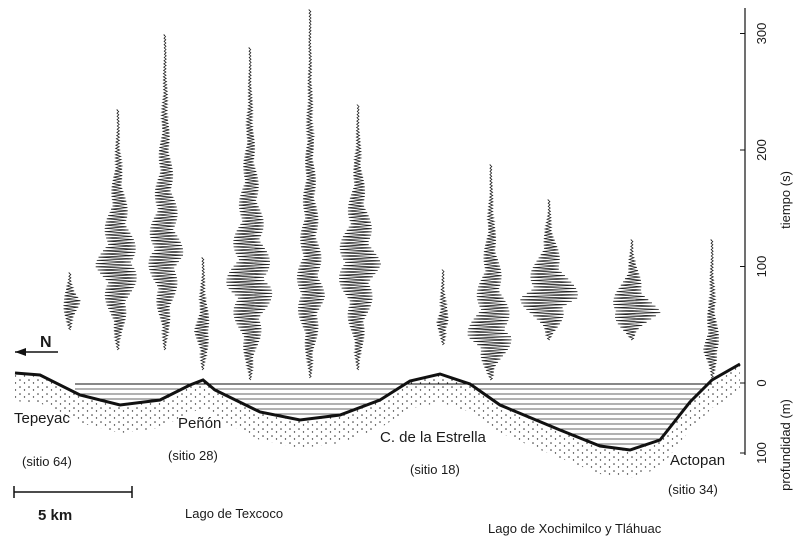 This screenshot has height=539, width=794. I want to click on depth-tick-label: 0, so click(761, 382).